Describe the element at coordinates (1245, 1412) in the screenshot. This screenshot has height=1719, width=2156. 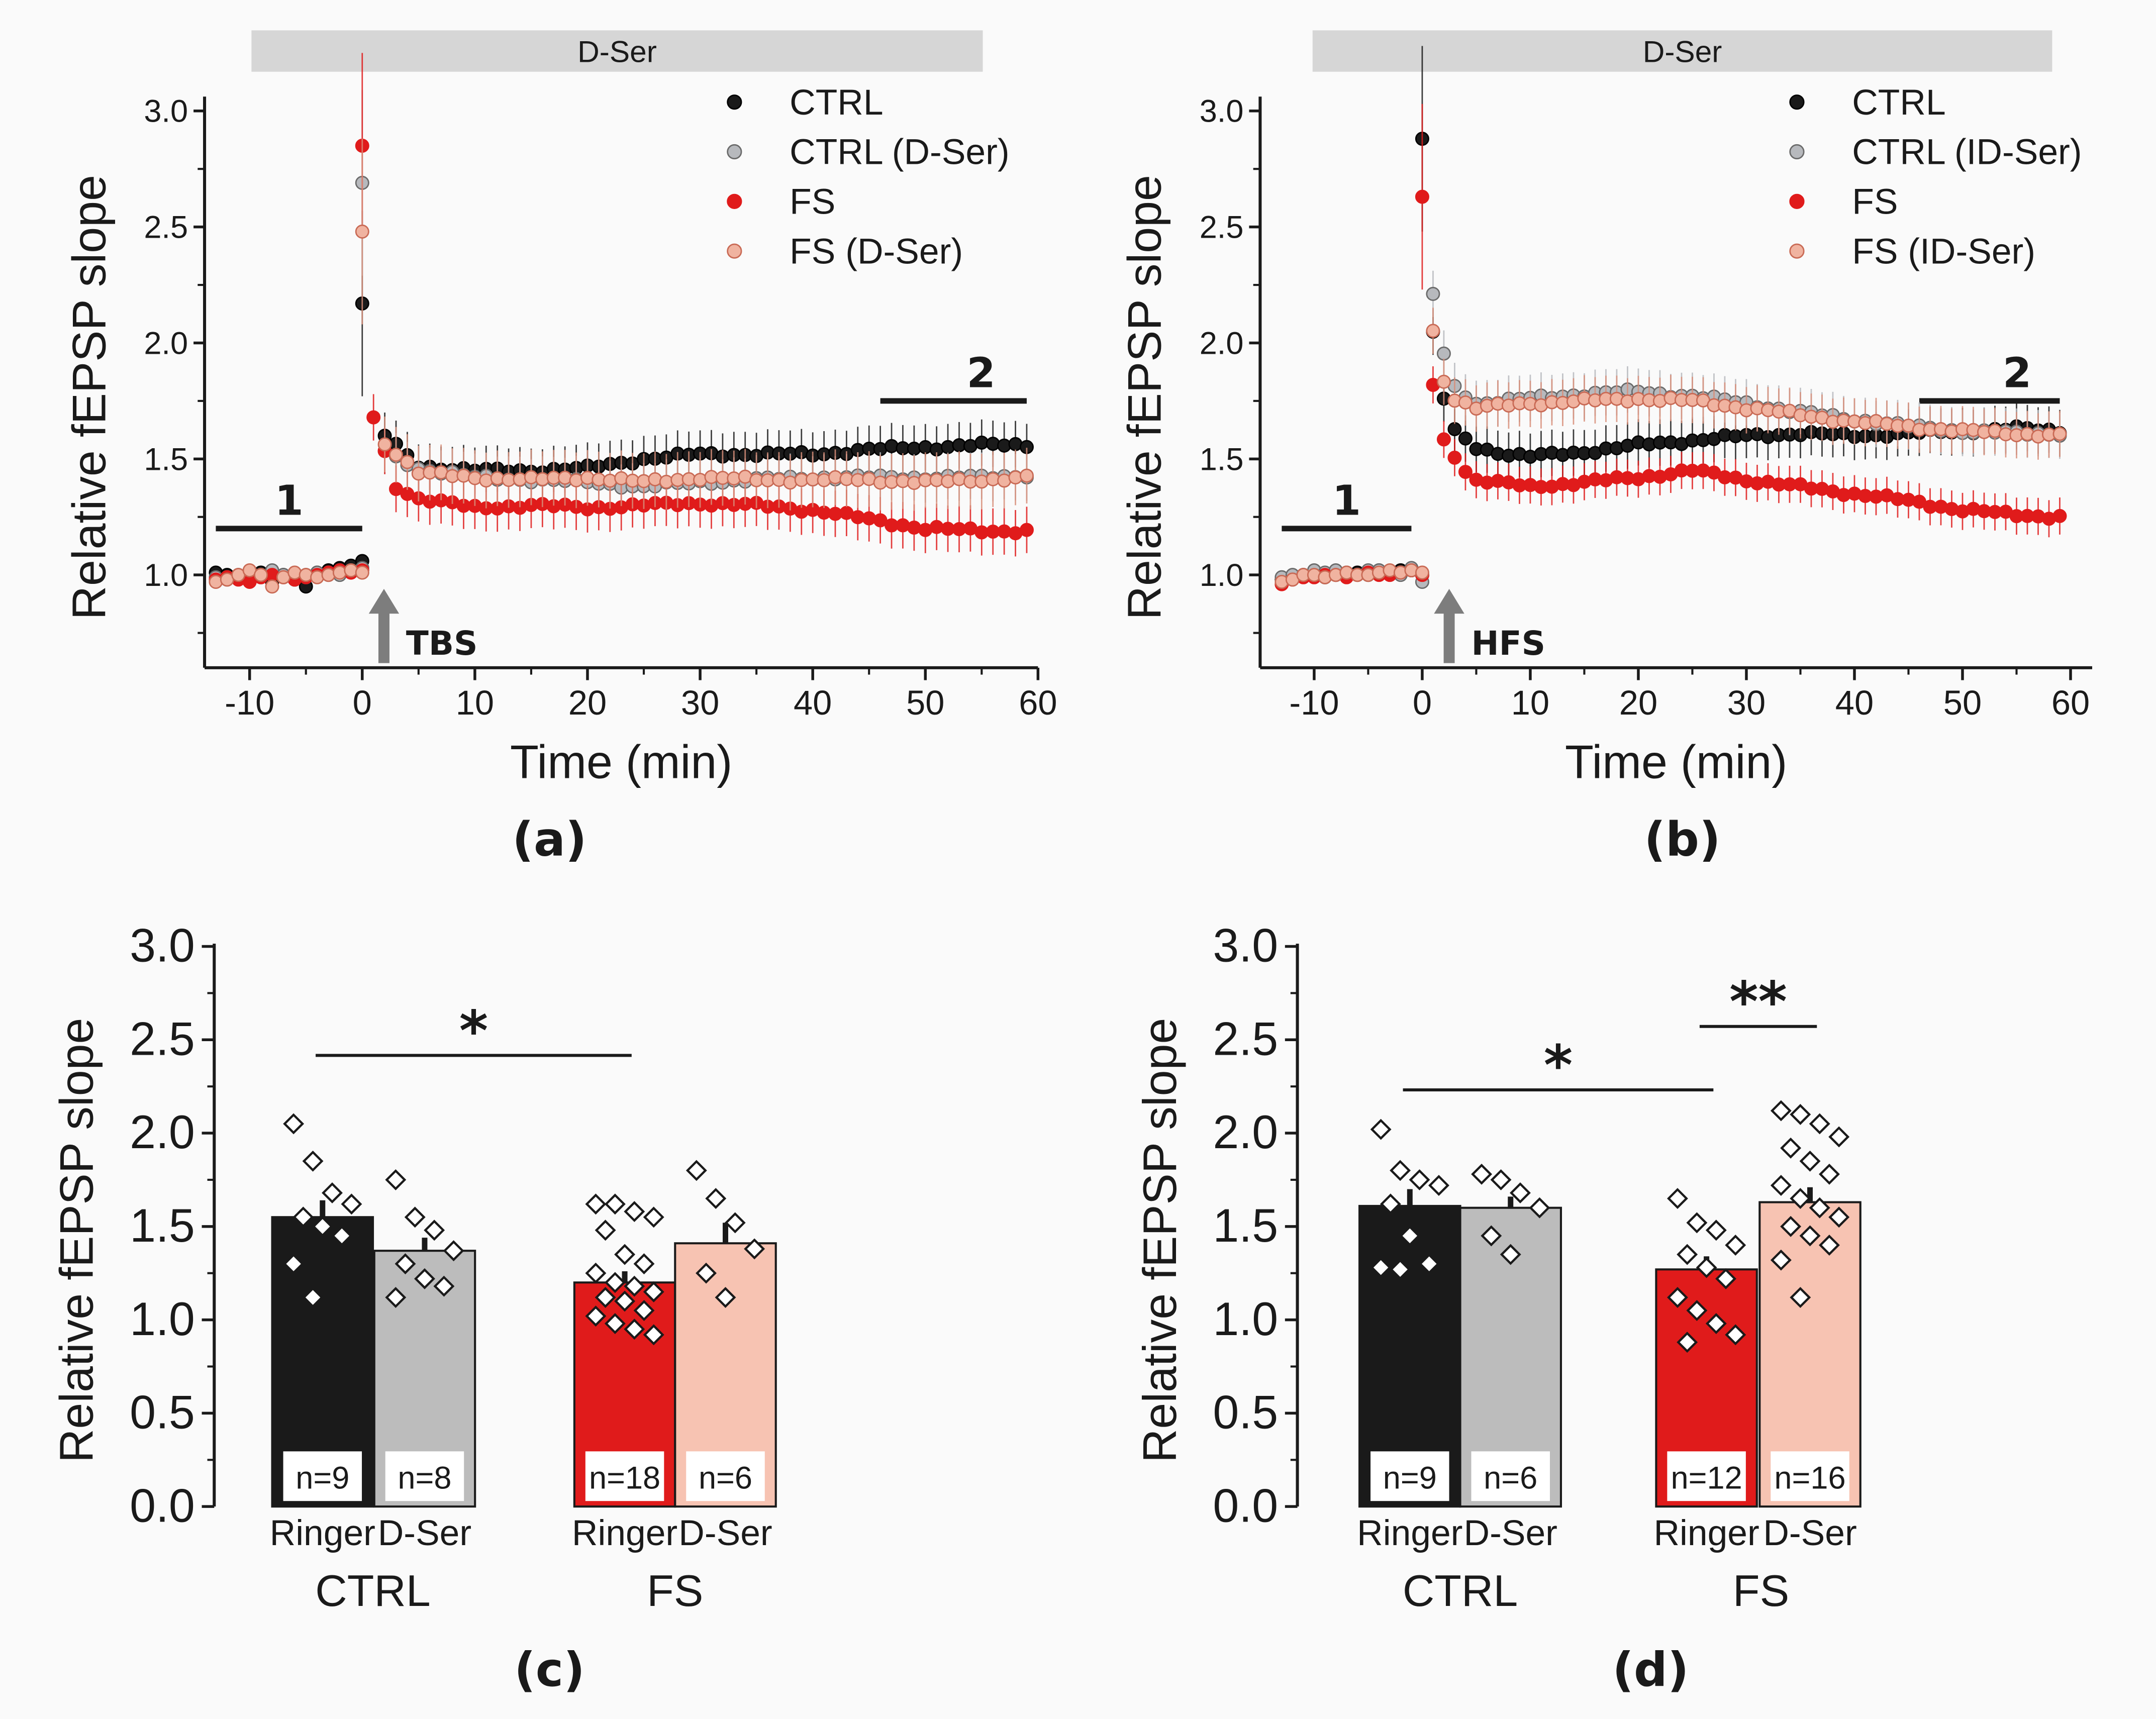
I see `y-tick-label: 0.5` at that location.